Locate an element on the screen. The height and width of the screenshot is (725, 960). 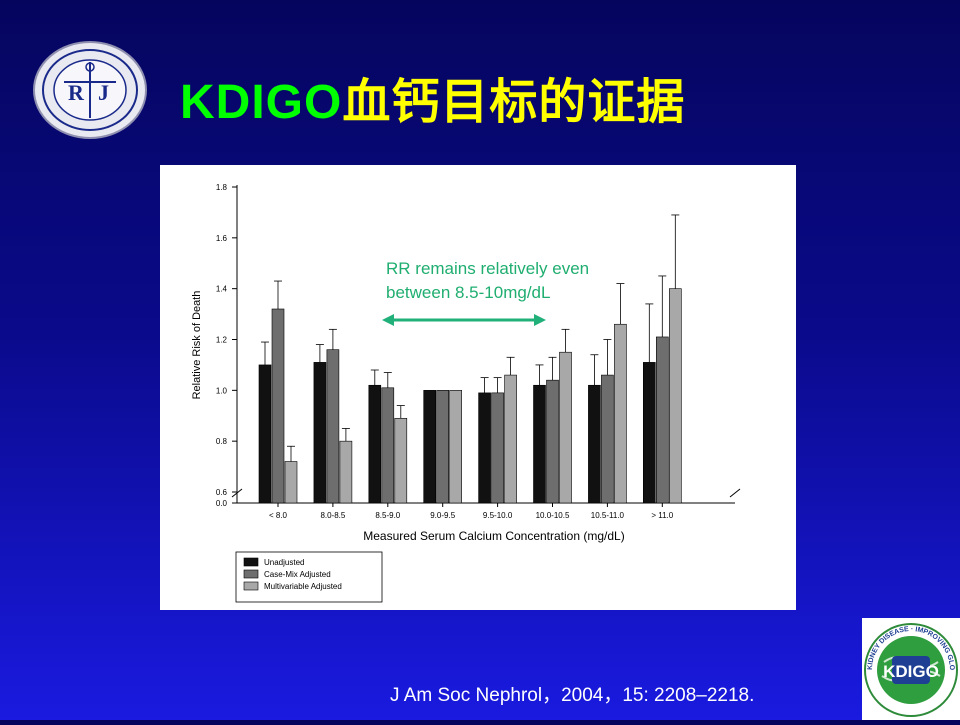
x-tick-label-6: 10.5-11.0 is located at coordinates (608, 515).